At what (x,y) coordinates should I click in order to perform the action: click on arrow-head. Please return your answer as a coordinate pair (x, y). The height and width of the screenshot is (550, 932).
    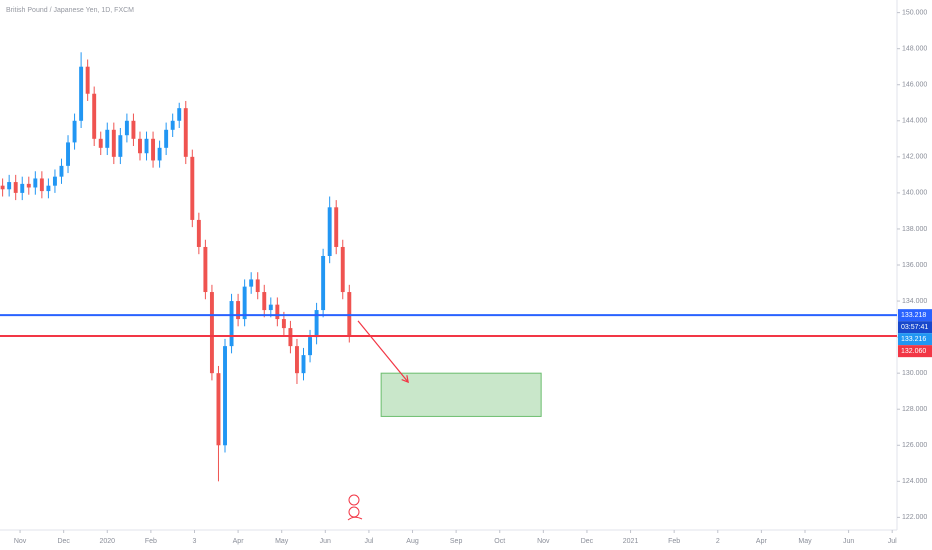
    Looking at the image, I should click on (405, 379).